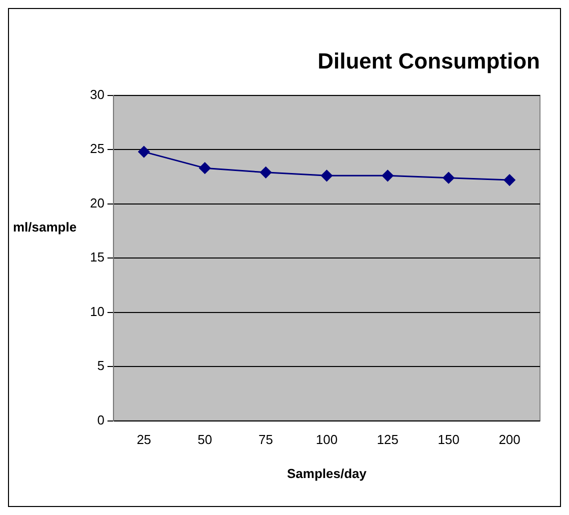 Image resolution: width=569 pixels, height=515 pixels. I want to click on x-tick-label: 125, so click(387, 440).